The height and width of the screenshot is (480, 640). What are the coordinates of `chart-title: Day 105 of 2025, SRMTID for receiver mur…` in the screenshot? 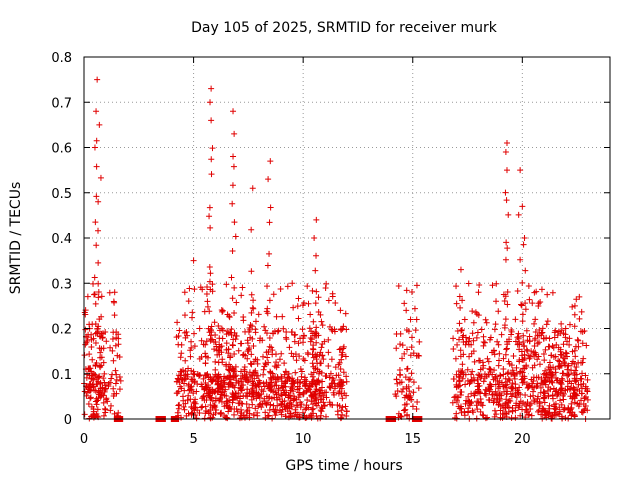 It's located at (344, 28).